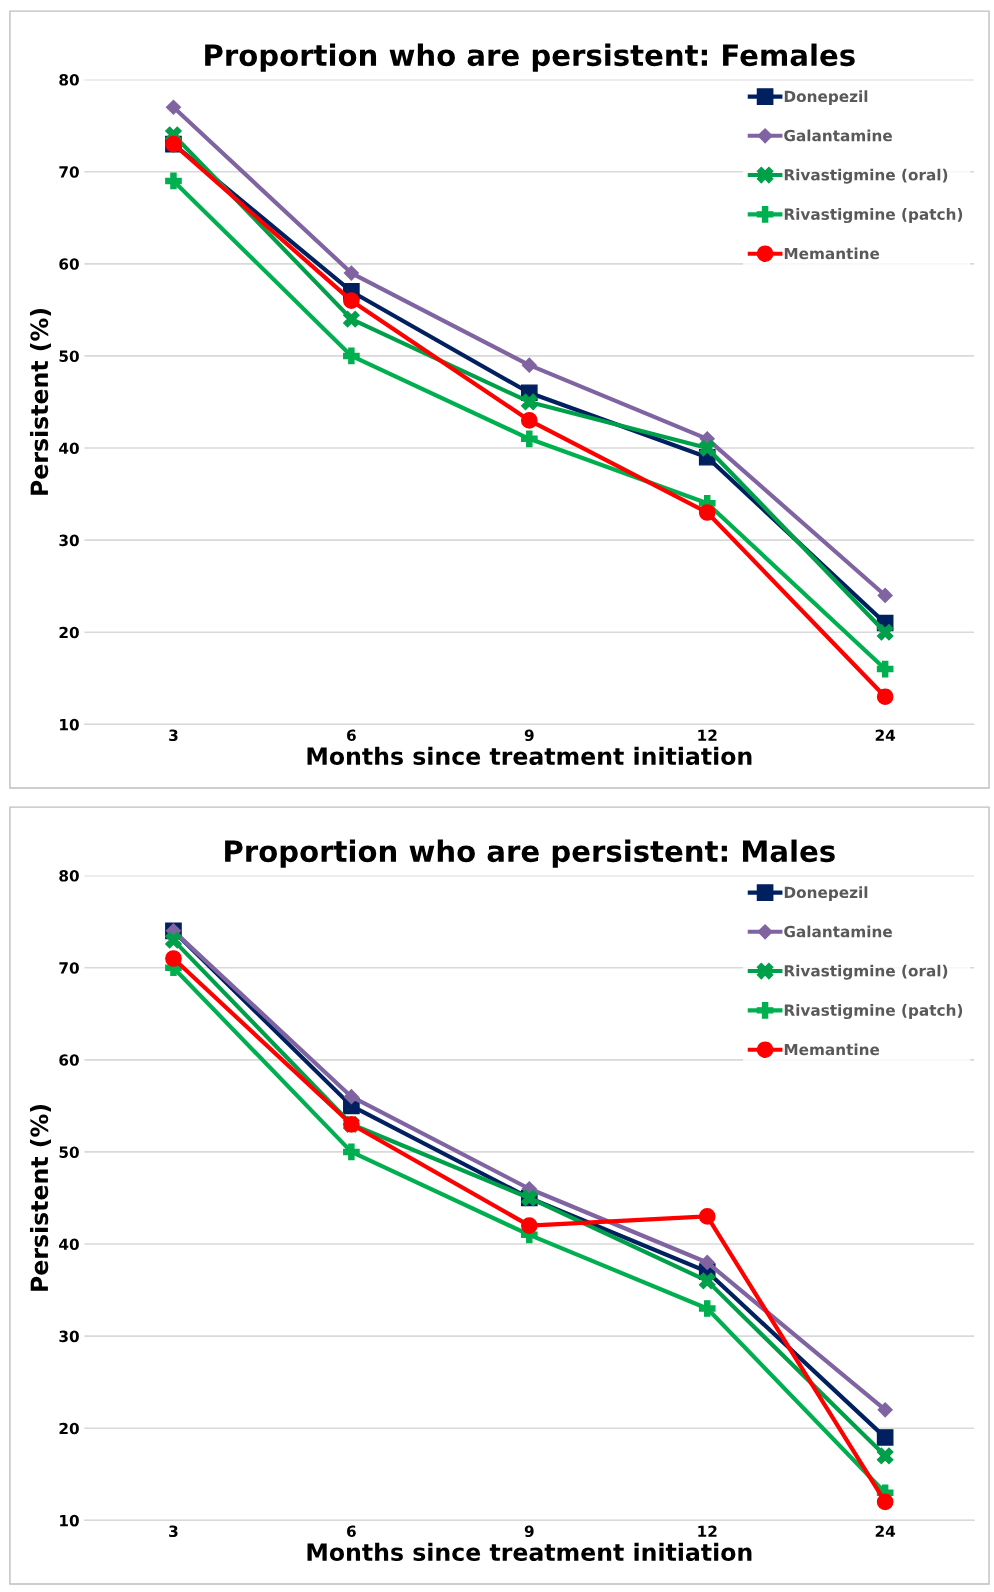 Image resolution: width=994 pixels, height=1592 pixels. What do you see at coordinates (530, 57) in the screenshot?
I see `chart-title: Proportion who are persistent: Females` at bounding box center [530, 57].